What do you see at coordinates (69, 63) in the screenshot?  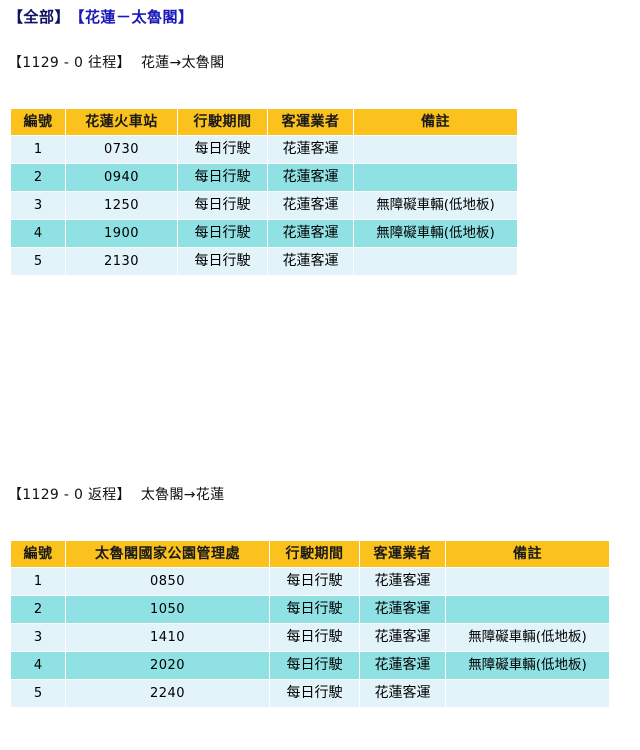 I see `section-code-outbound: 【1129 - 0 往程】` at bounding box center [69, 63].